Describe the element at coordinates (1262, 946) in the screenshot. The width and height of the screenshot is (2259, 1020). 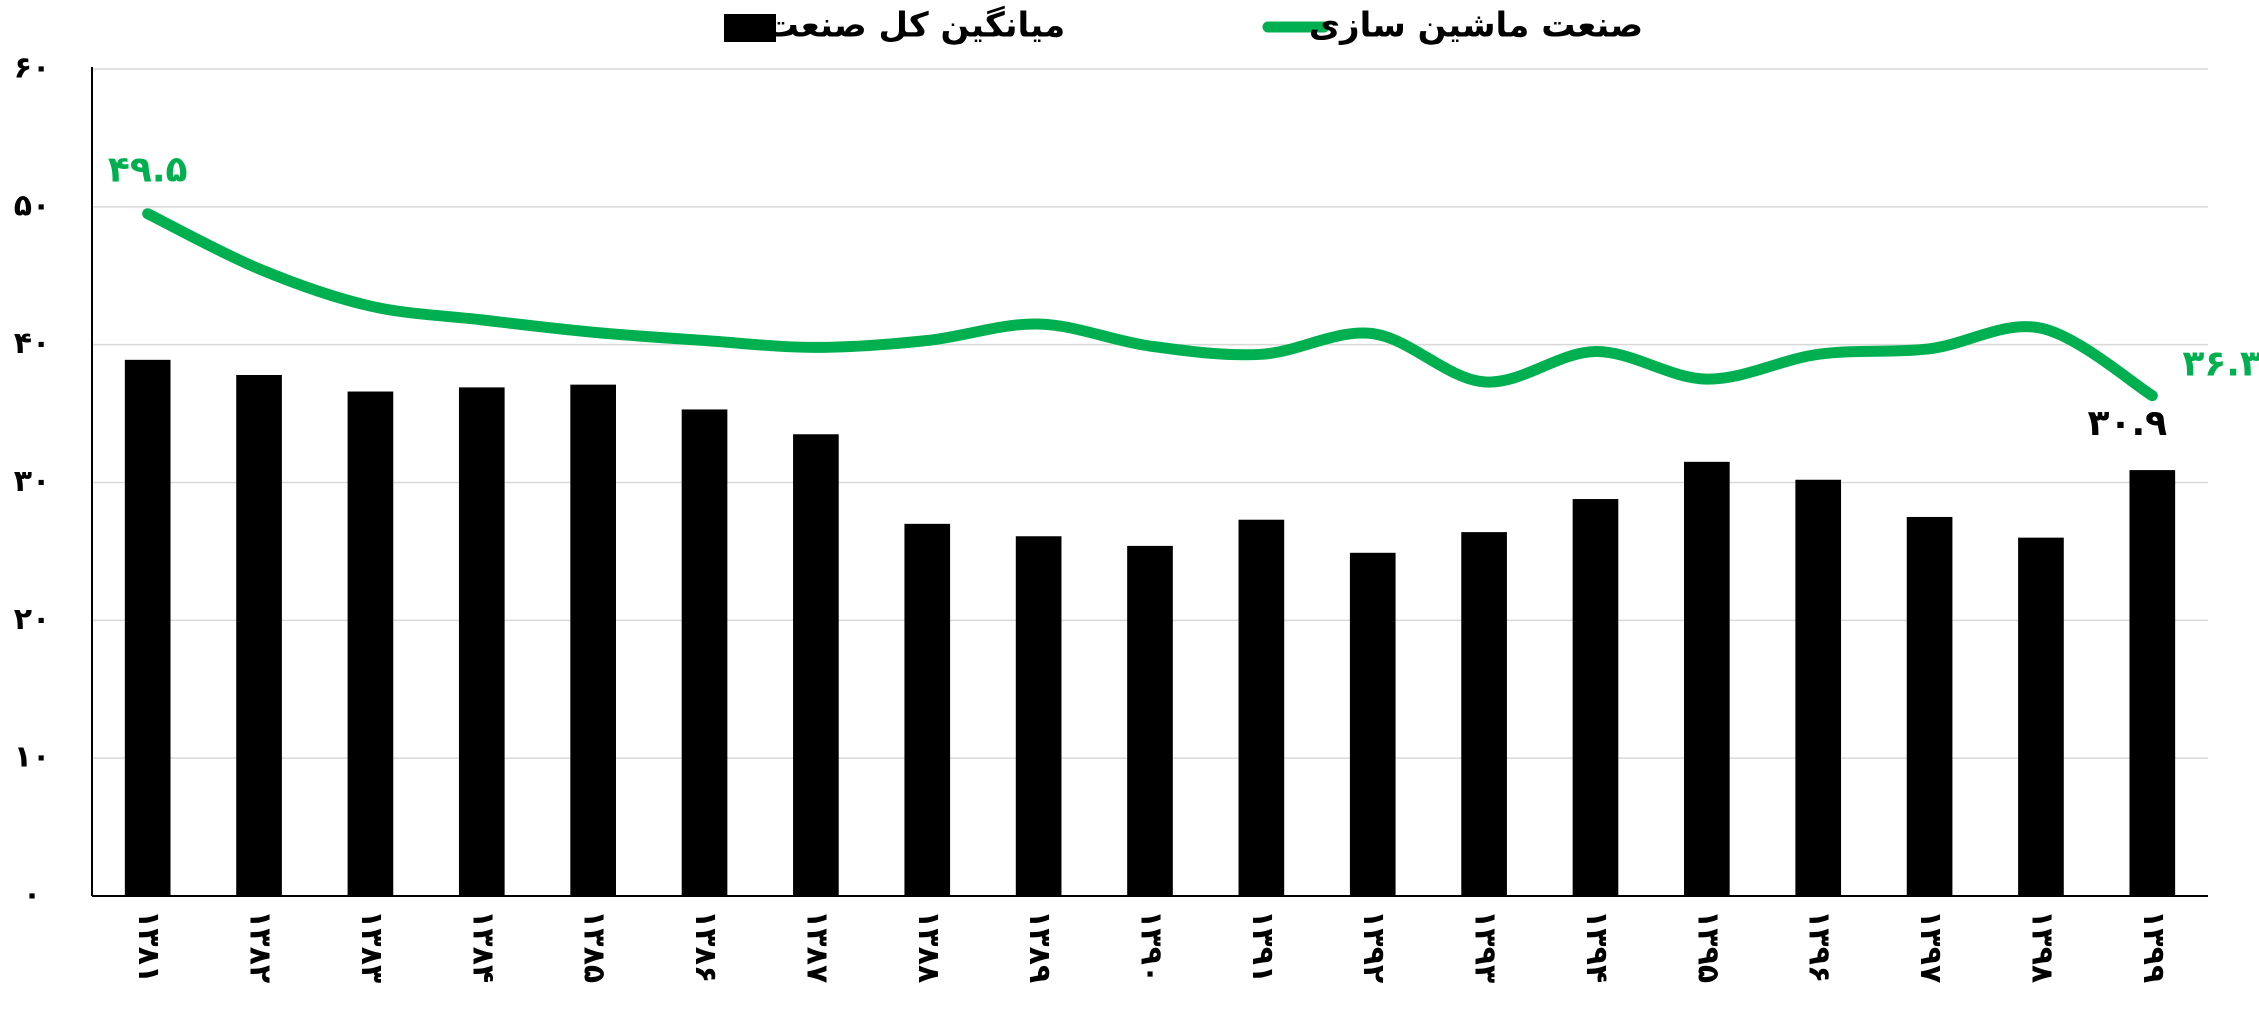
I see `x-tick-label: ۱۳۹۱` at that location.